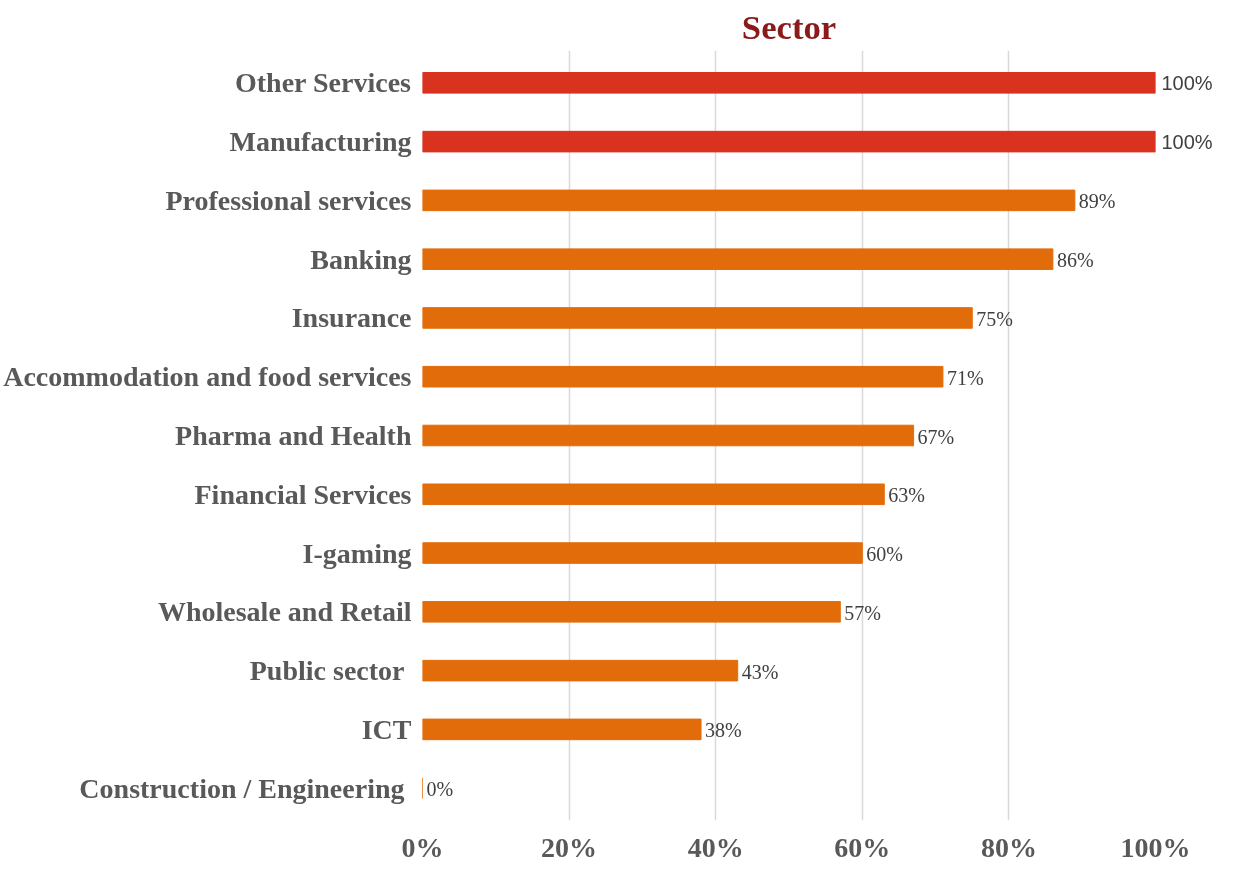  I want to click on x-tick-label: 80%, so click(1008, 847).